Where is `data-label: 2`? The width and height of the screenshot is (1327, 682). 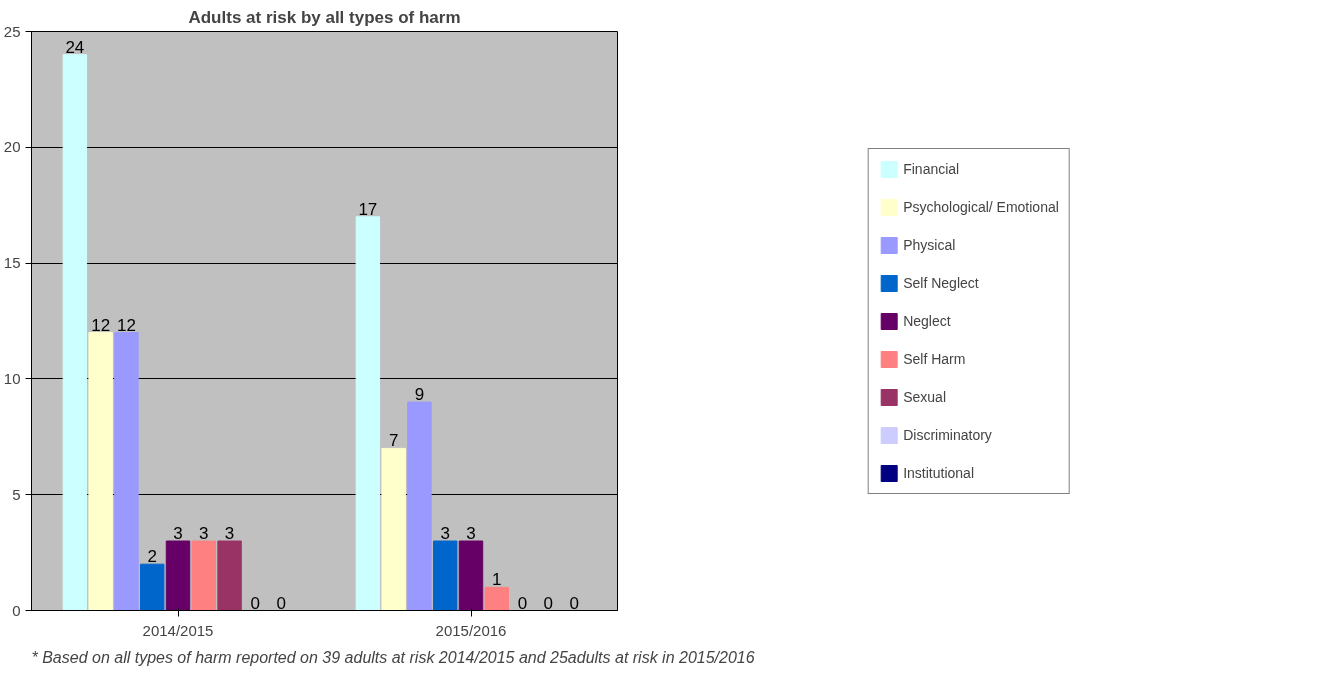
data-label: 2 is located at coordinates (152, 557).